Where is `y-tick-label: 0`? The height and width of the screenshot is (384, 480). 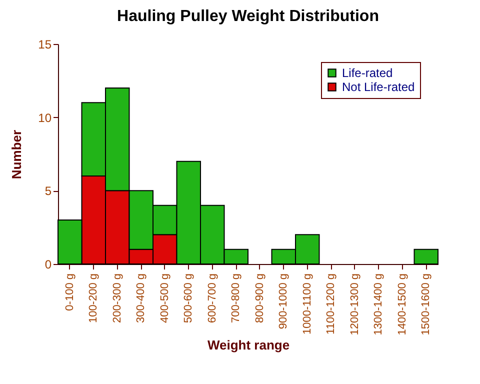 y-tick-label: 0 is located at coordinates (48, 265).